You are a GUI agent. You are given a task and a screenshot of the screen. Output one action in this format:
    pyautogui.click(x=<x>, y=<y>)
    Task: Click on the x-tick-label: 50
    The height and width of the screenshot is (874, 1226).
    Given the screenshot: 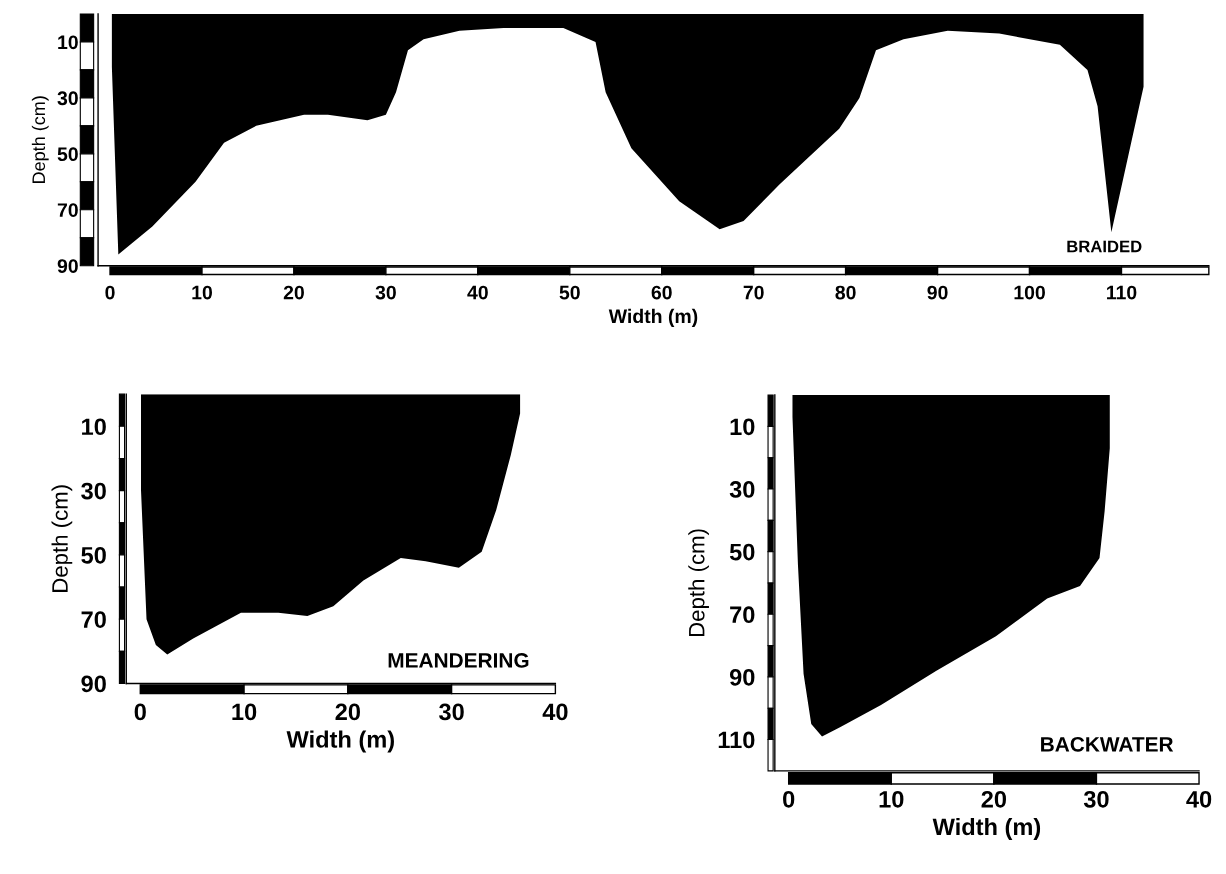 What is the action you would take?
    pyautogui.click(x=569, y=292)
    